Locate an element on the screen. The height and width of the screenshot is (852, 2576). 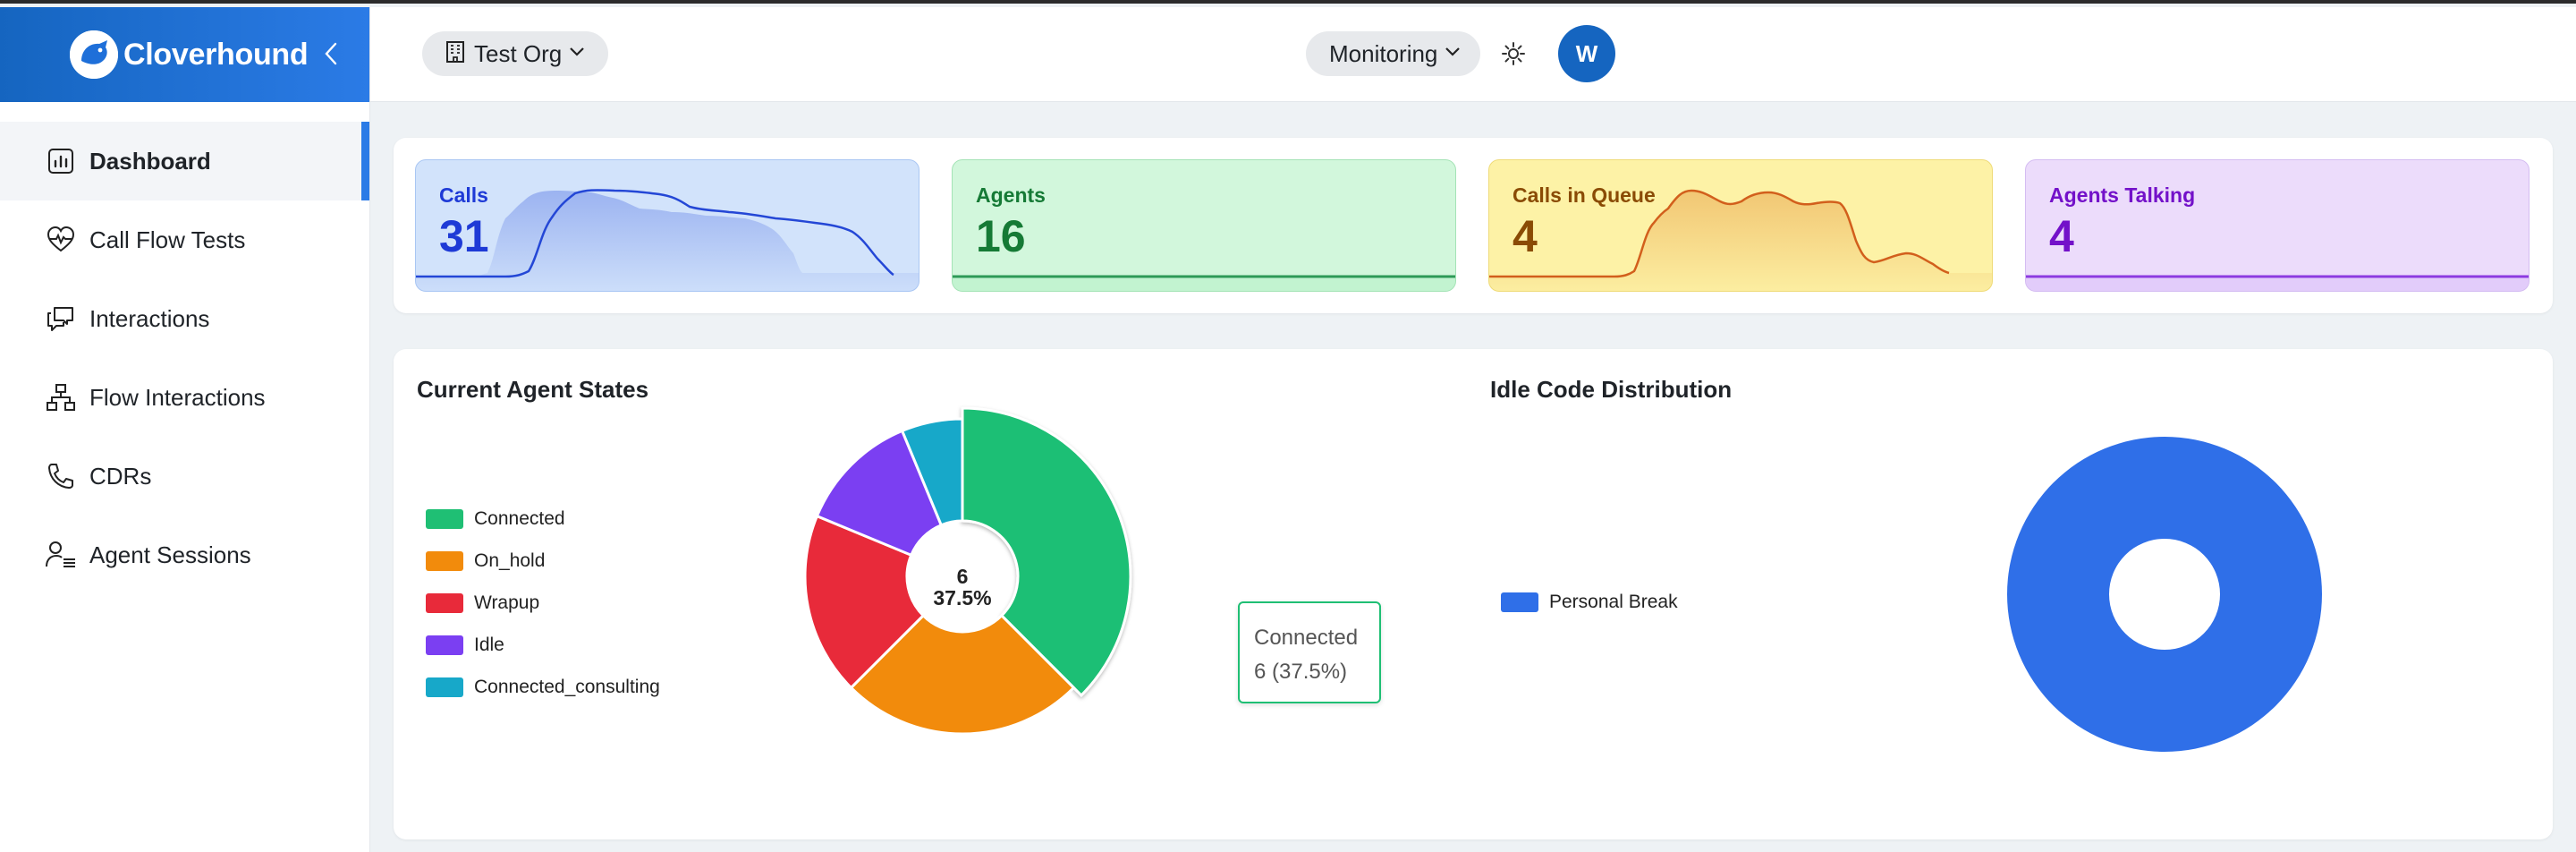
sidebar-item-label: Flow Interactions is located at coordinates (177, 397).